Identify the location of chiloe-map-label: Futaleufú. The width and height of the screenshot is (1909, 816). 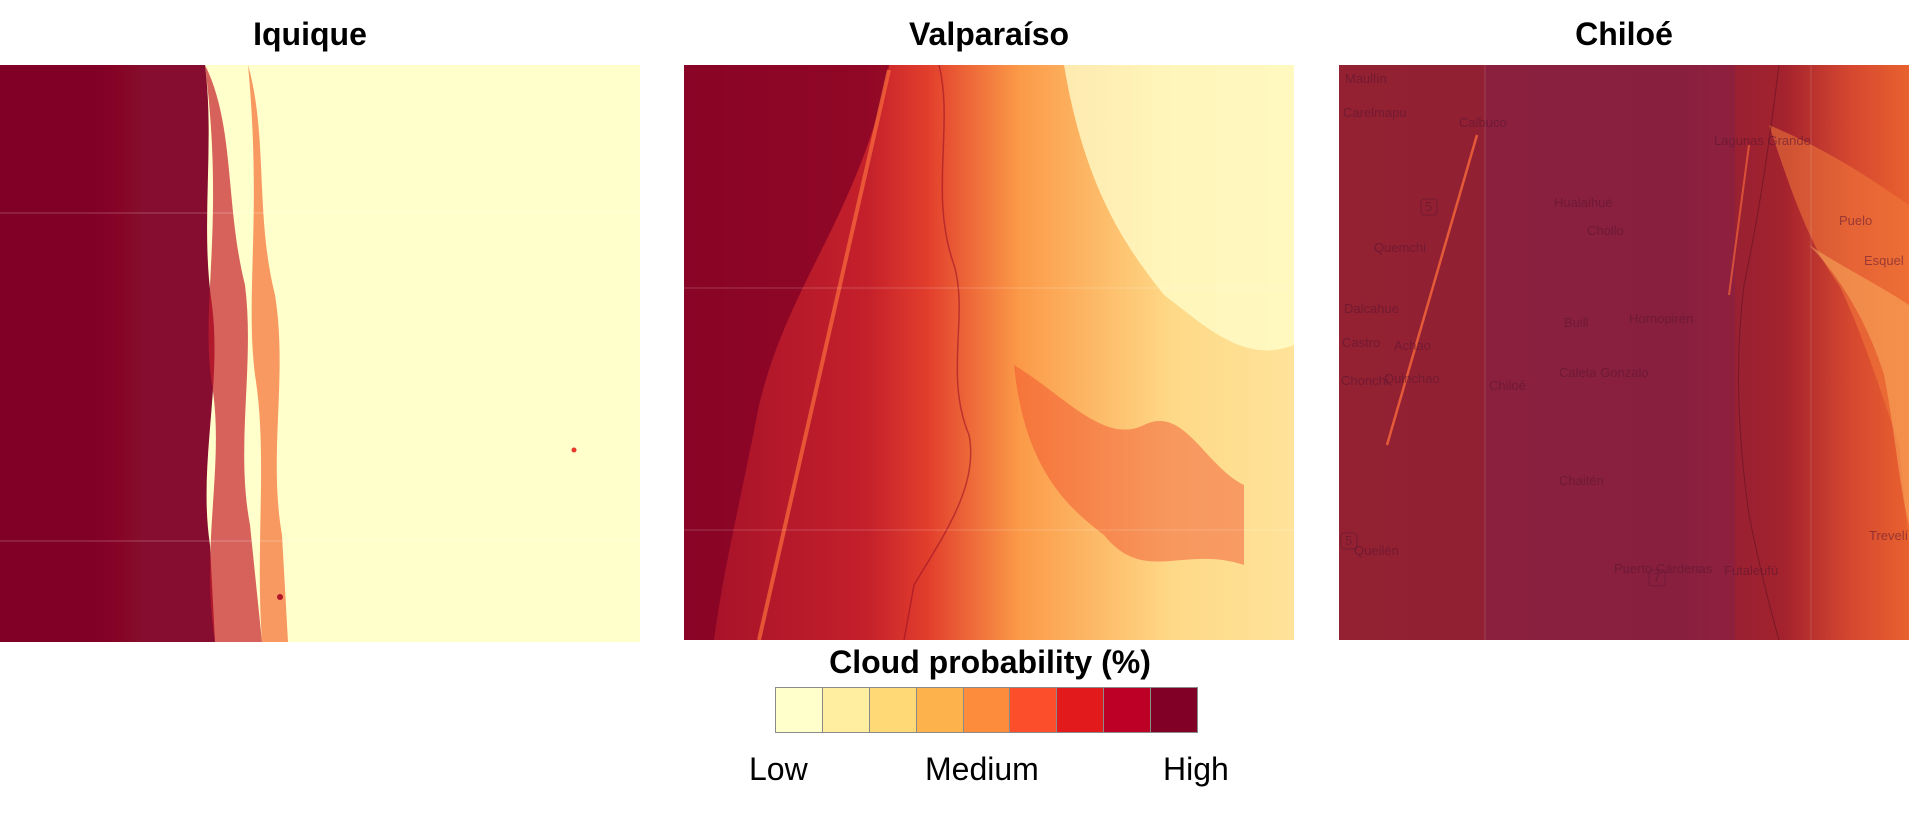
(1751, 570).